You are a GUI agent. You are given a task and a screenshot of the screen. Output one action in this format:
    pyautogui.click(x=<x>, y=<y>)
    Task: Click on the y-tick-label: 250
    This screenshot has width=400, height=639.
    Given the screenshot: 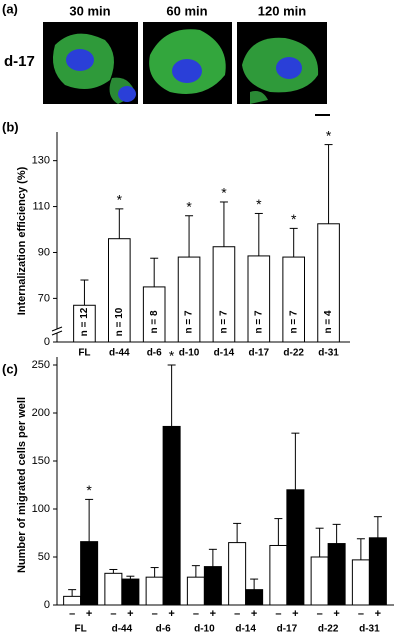 What is the action you would take?
    pyautogui.click(x=41, y=365)
    